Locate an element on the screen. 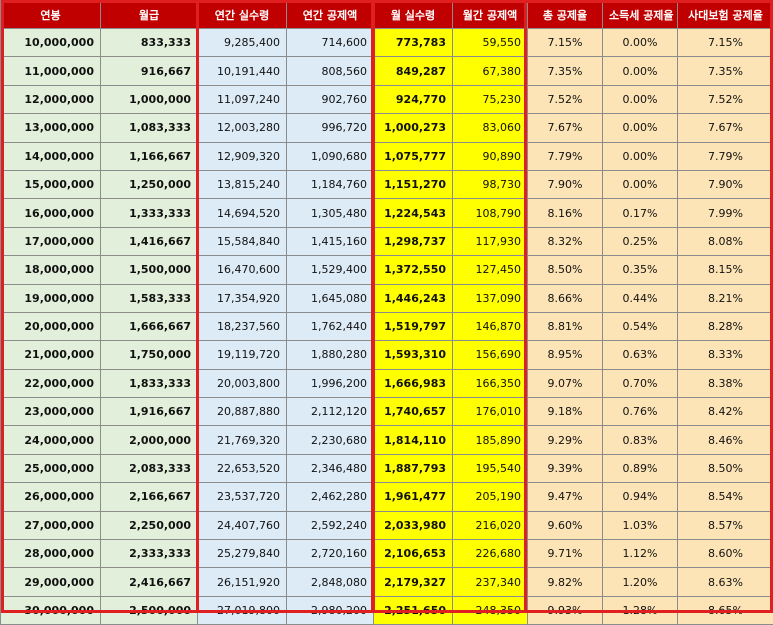 The image size is (773, 625). cell-annual-net: 18,237,560 is located at coordinates (242, 326).